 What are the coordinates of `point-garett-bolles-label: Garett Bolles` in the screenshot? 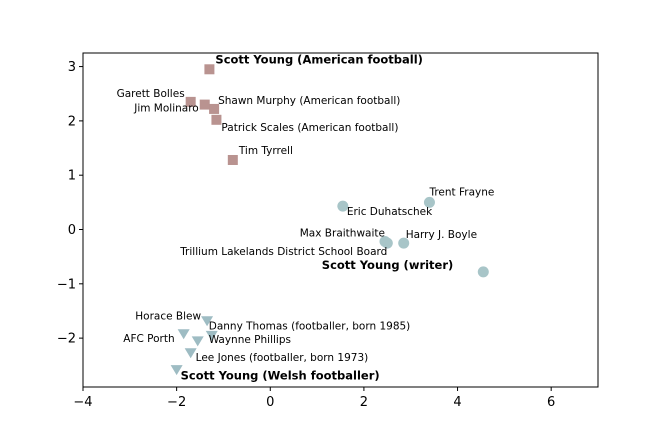 It's located at (151, 94).